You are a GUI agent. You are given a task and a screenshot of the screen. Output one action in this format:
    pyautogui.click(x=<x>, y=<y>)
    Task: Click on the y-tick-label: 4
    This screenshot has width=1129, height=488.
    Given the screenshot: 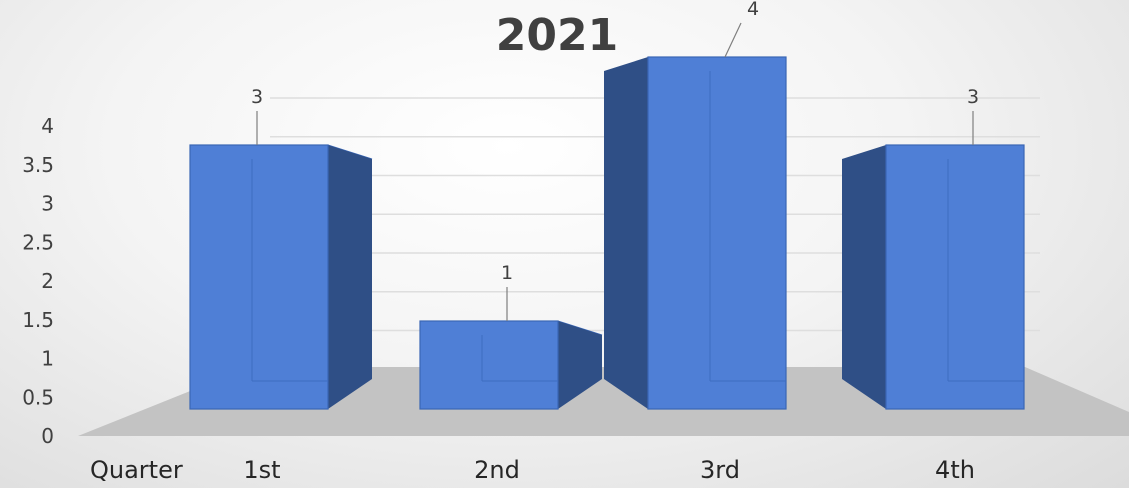 What is the action you would take?
    pyautogui.click(x=47, y=126)
    